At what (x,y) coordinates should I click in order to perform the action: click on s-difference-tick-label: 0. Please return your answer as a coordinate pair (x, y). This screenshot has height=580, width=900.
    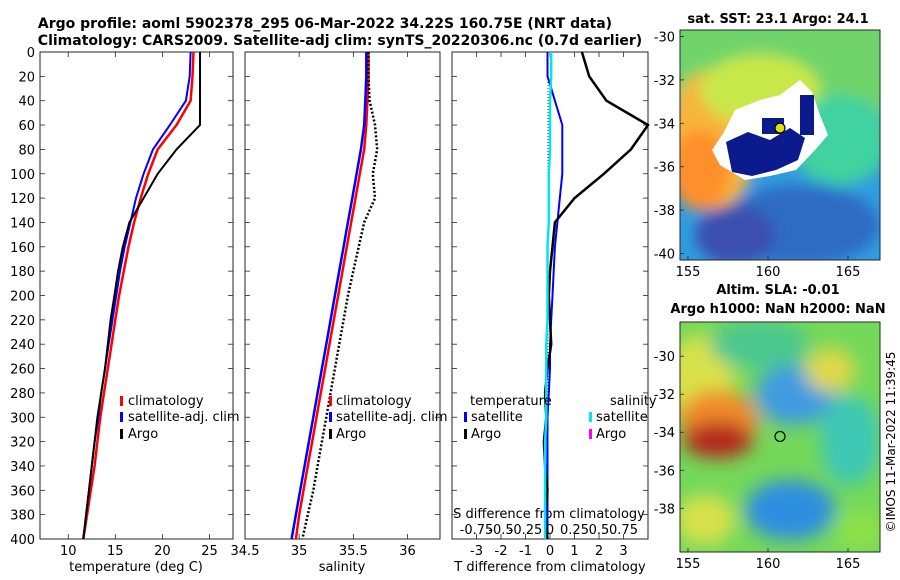
    Looking at the image, I should click on (550, 530).